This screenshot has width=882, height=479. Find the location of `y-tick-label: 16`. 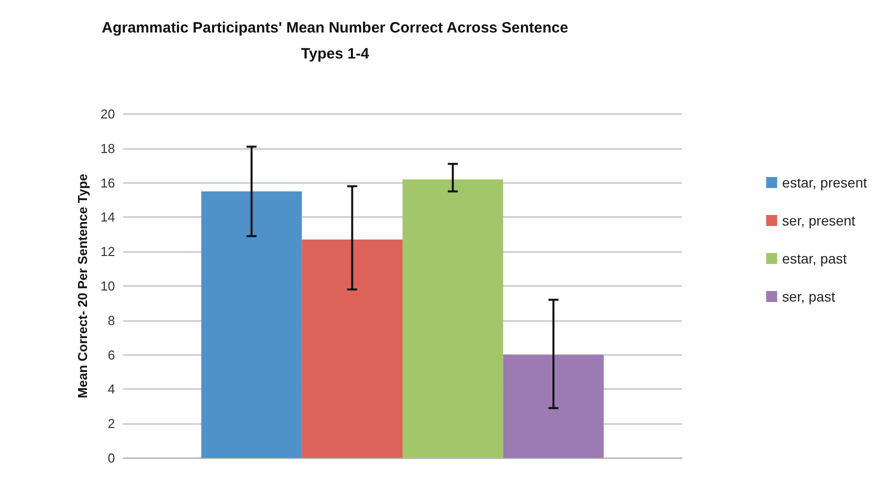

y-tick-label: 16 is located at coordinates (107, 182).